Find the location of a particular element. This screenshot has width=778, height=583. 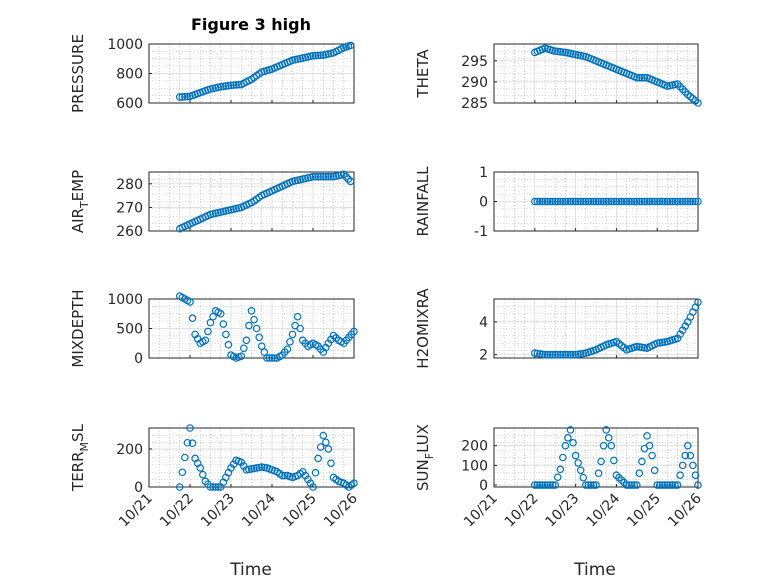

panel-pressure: 600 800 1000 PRESSURE is located at coordinates (212, 73).